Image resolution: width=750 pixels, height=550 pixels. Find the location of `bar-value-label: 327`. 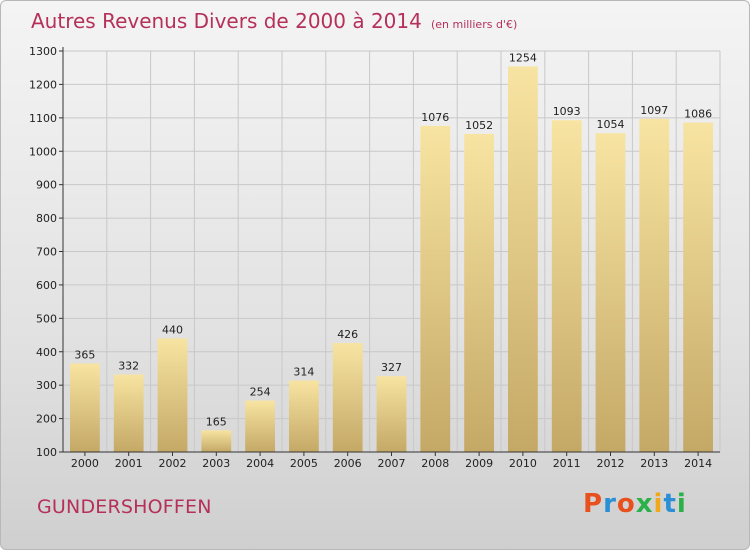

bar-value-label: 327 is located at coordinates (391, 367).